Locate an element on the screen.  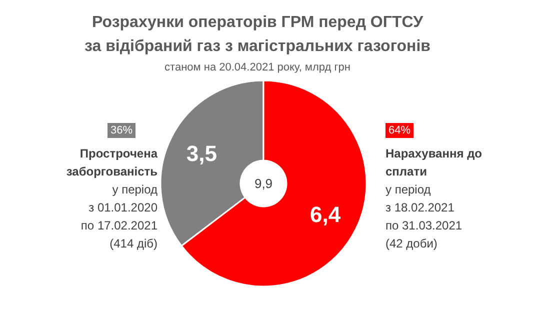
text: 36% is located at coordinates (121, 130).